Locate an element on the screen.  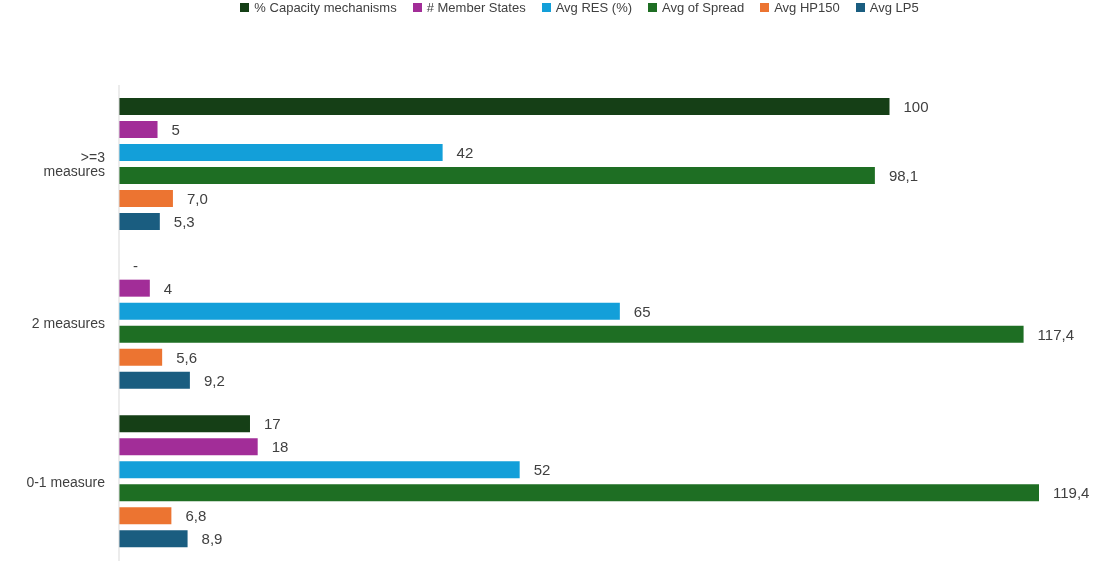
legend-label: % Capacity mechanisms is located at coordinates (325, 7).